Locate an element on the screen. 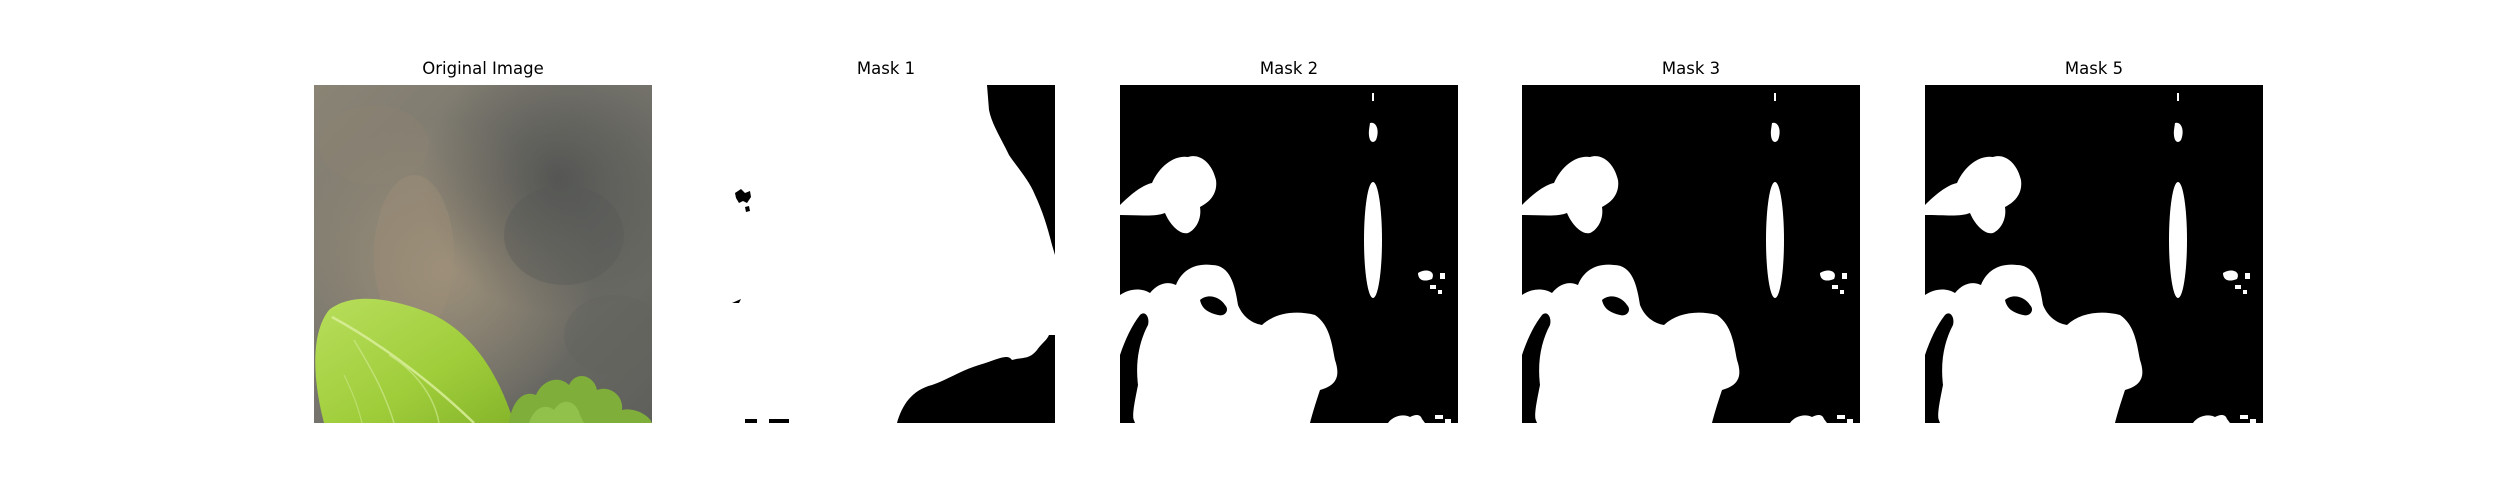 The height and width of the screenshot is (500, 2500). panel-title: Mask 3 is located at coordinates (1691, 68).